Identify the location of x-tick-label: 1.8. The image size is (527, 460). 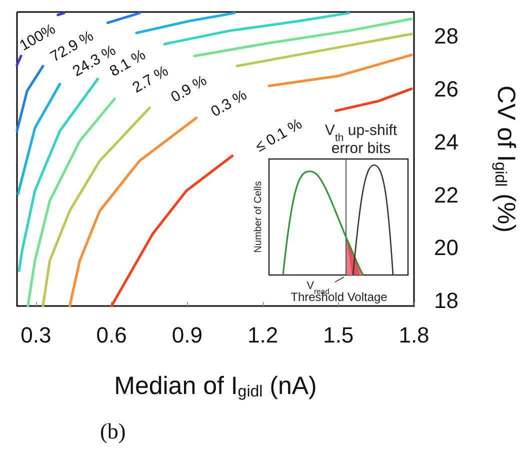
(414, 335).